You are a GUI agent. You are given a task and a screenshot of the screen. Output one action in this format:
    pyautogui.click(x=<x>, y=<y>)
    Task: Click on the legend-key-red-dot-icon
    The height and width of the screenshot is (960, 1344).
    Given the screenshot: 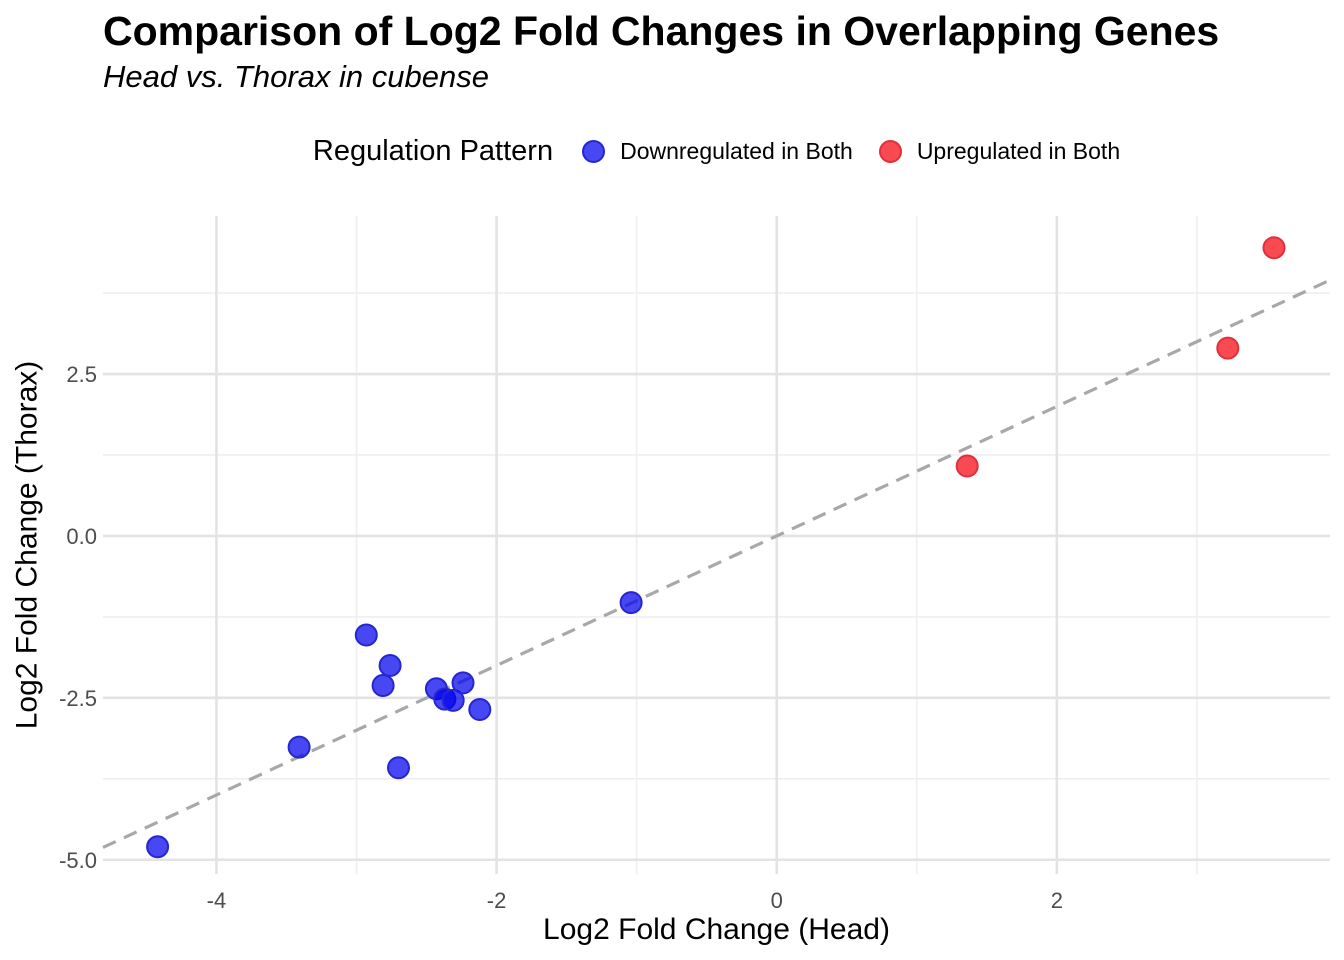 What is the action you would take?
    pyautogui.click(x=890, y=151)
    